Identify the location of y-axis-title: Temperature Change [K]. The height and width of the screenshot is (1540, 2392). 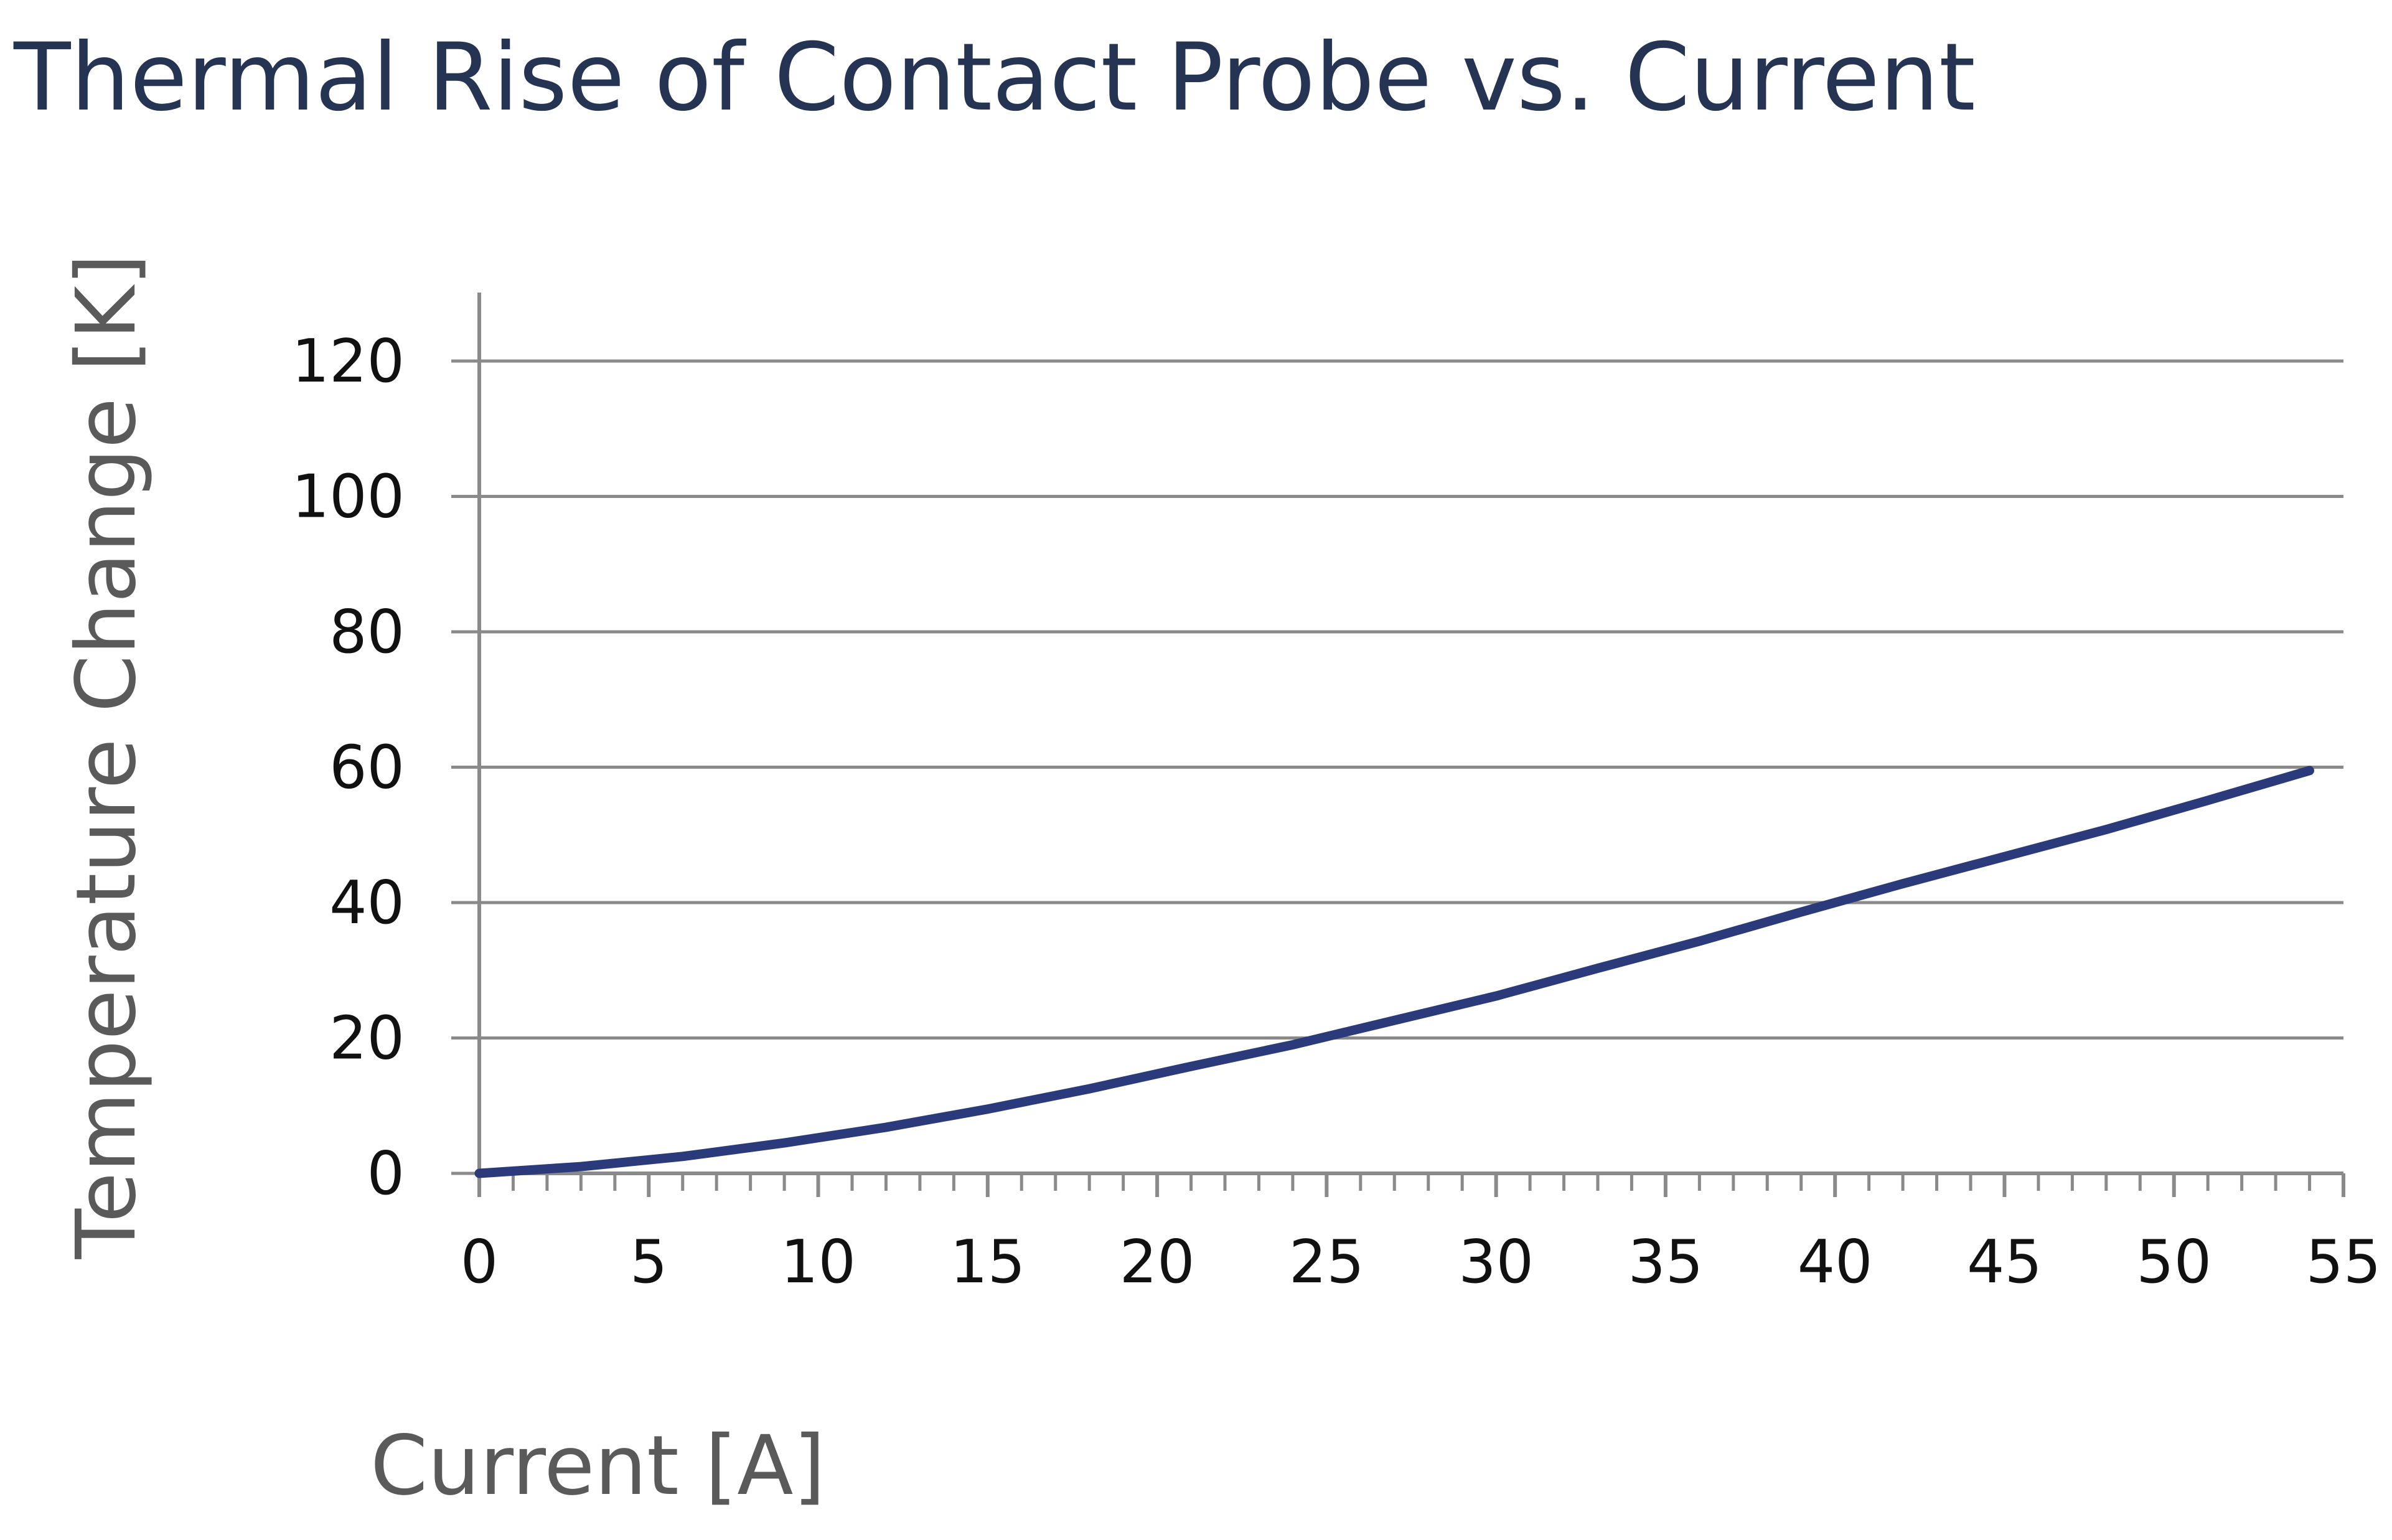
(106, 756).